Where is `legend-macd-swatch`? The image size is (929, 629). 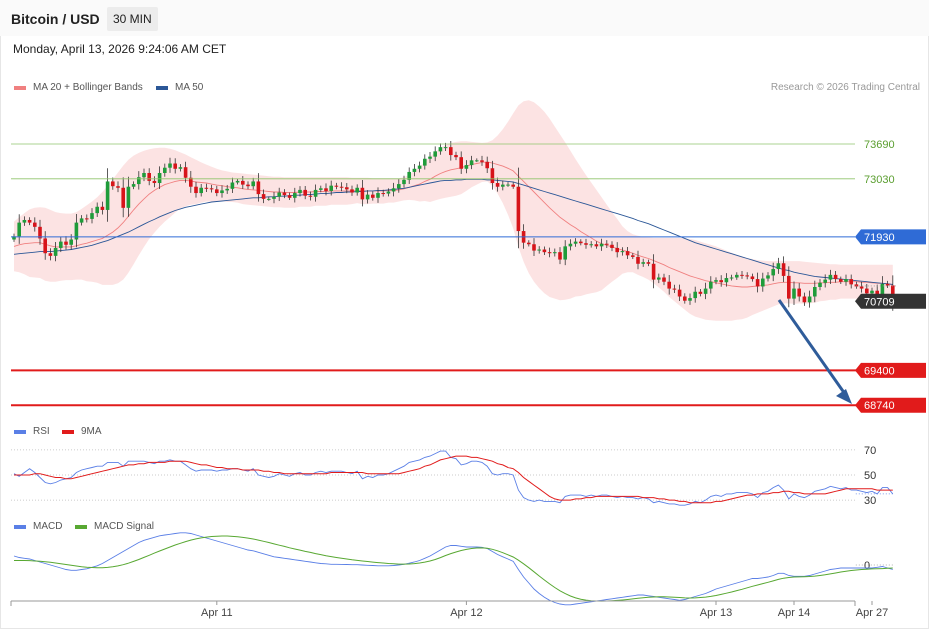 legend-macd-swatch is located at coordinates (20, 527).